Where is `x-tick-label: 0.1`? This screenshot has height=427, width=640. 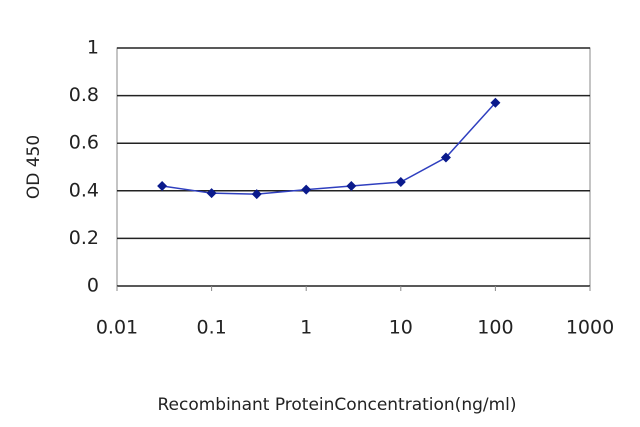
x-tick-label: 0.1 is located at coordinates (211, 328).